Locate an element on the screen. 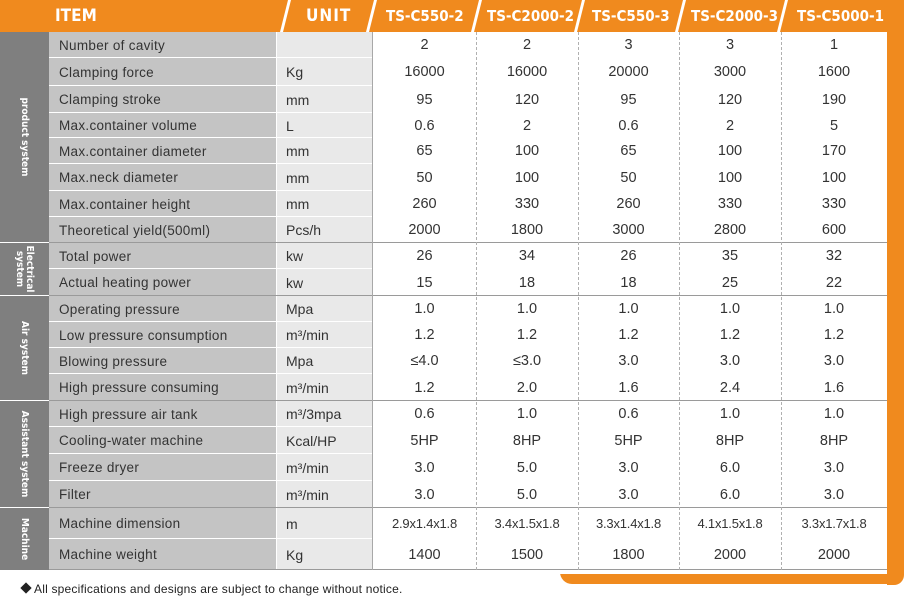 Image resolution: width=904 pixels, height=601 pixels. value-cell: 1400 is located at coordinates (424, 554).